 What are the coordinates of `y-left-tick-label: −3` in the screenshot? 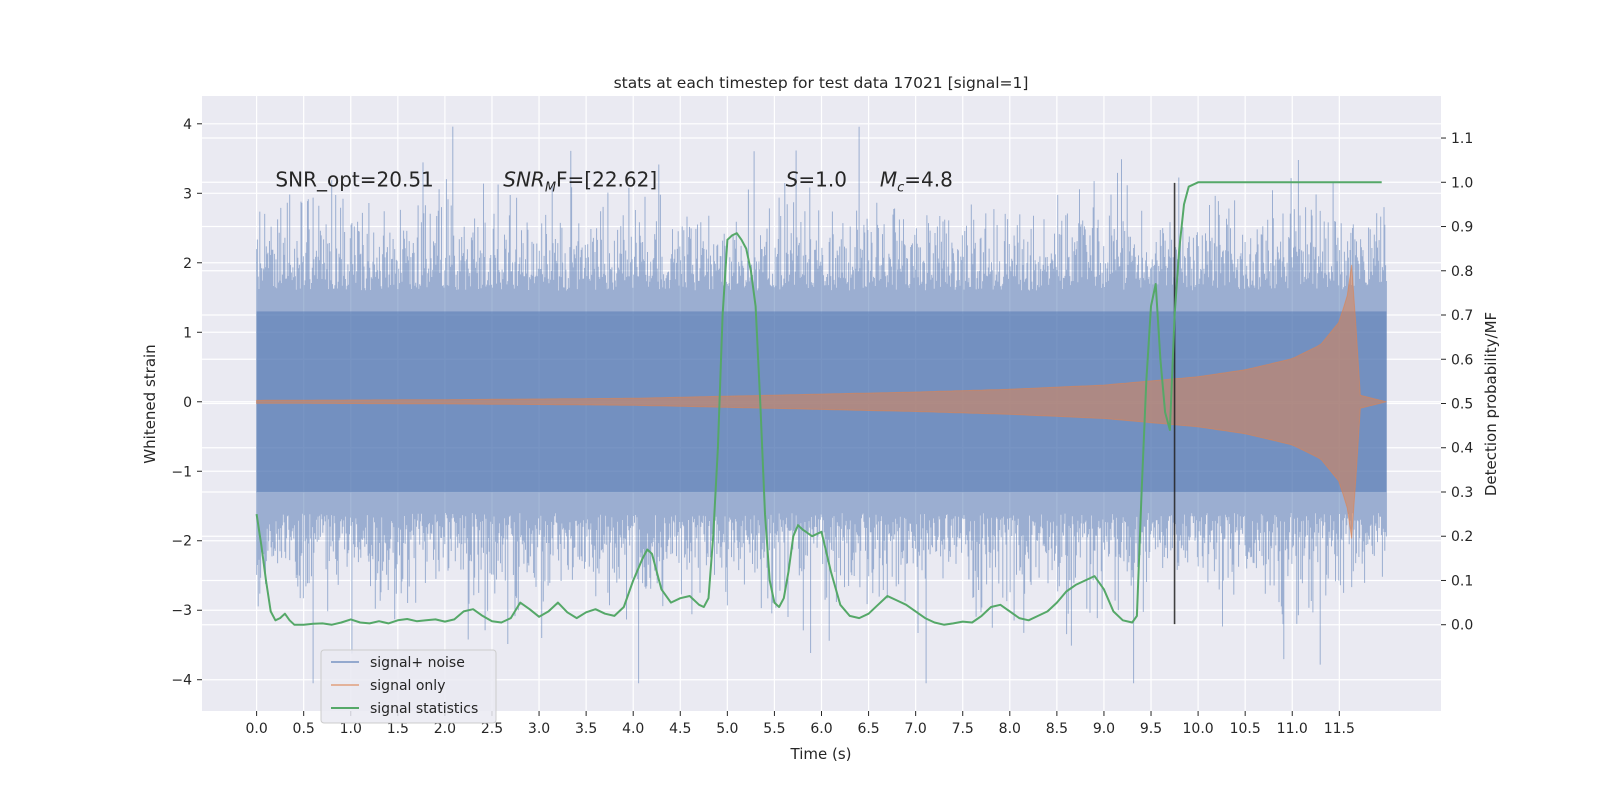 It's located at (181, 611).